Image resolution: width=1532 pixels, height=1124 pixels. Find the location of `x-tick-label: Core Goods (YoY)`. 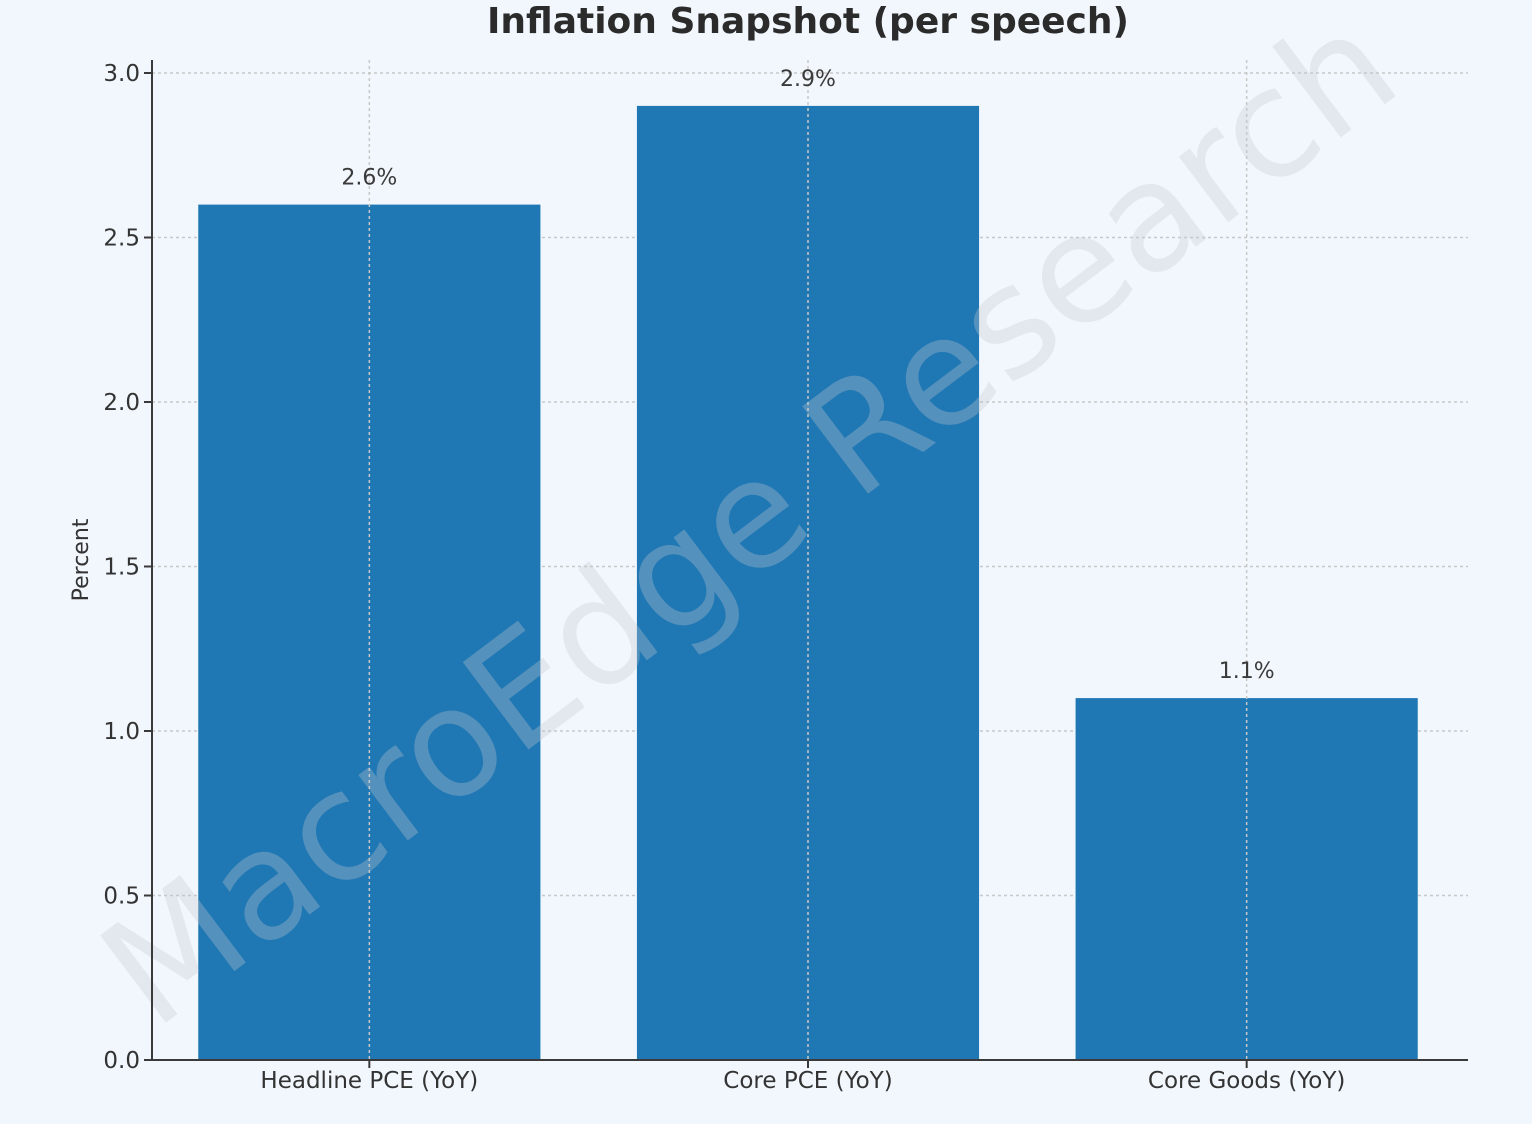

x-tick-label: Core Goods (YoY) is located at coordinates (1246, 1081).